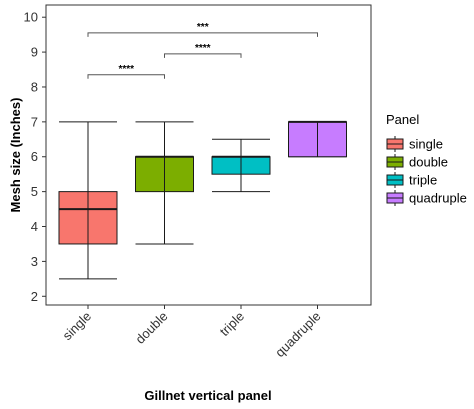  What do you see at coordinates (76, 326) in the screenshot?
I see `x-tick-label: single` at bounding box center [76, 326].